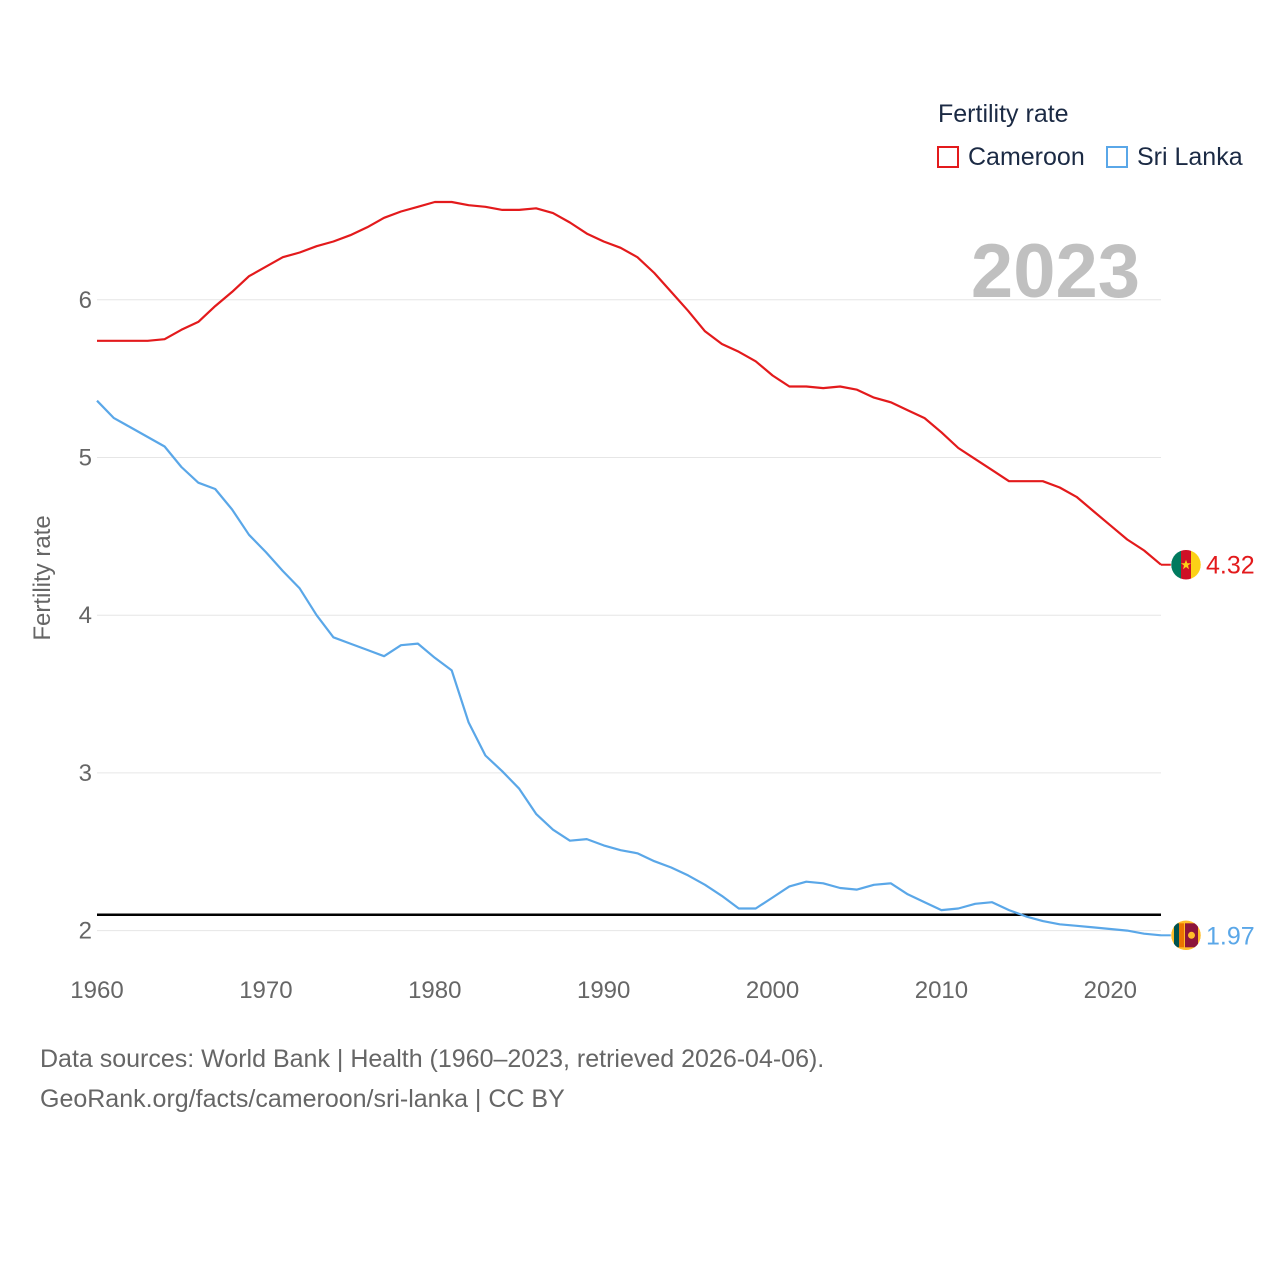 This screenshot has height=1280, width=1280. What do you see at coordinates (85, 615) in the screenshot?
I see `y-tick-4: 4` at bounding box center [85, 615].